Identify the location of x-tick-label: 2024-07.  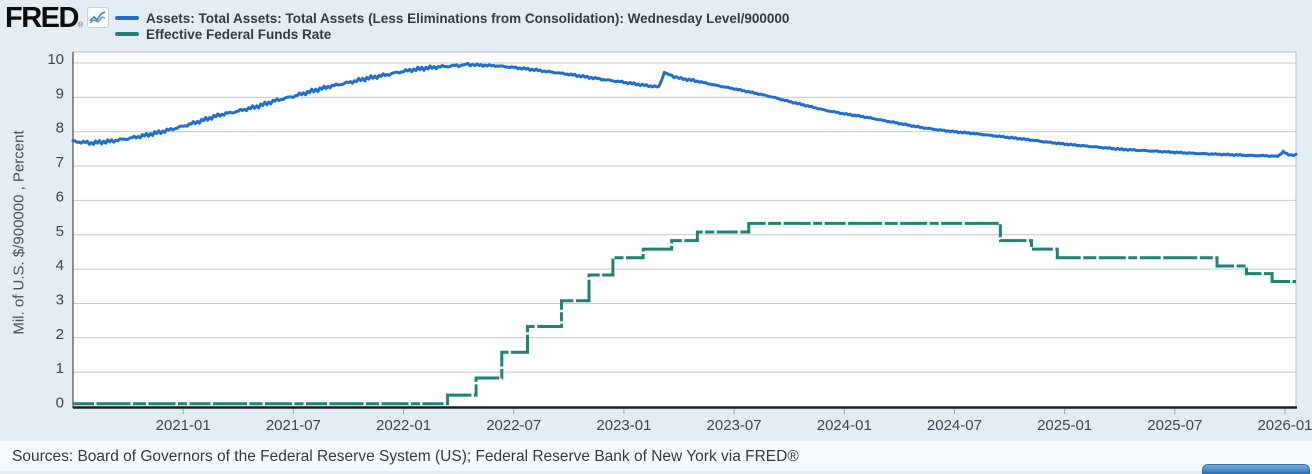
(954, 425).